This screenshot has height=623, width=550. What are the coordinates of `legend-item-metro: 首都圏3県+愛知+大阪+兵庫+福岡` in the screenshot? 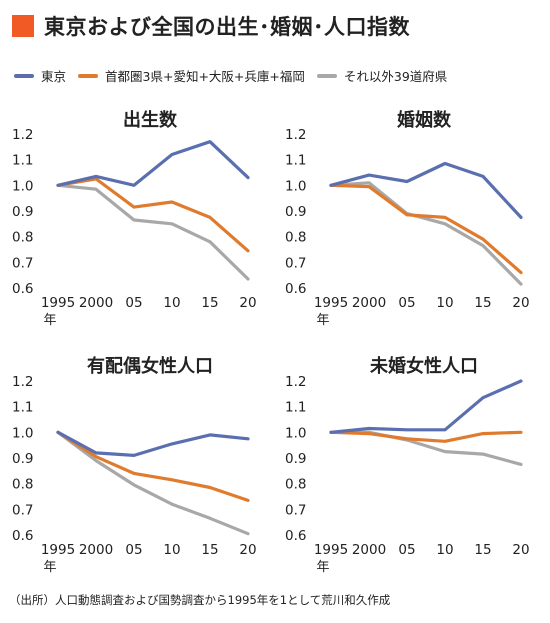 It's located at (191, 75).